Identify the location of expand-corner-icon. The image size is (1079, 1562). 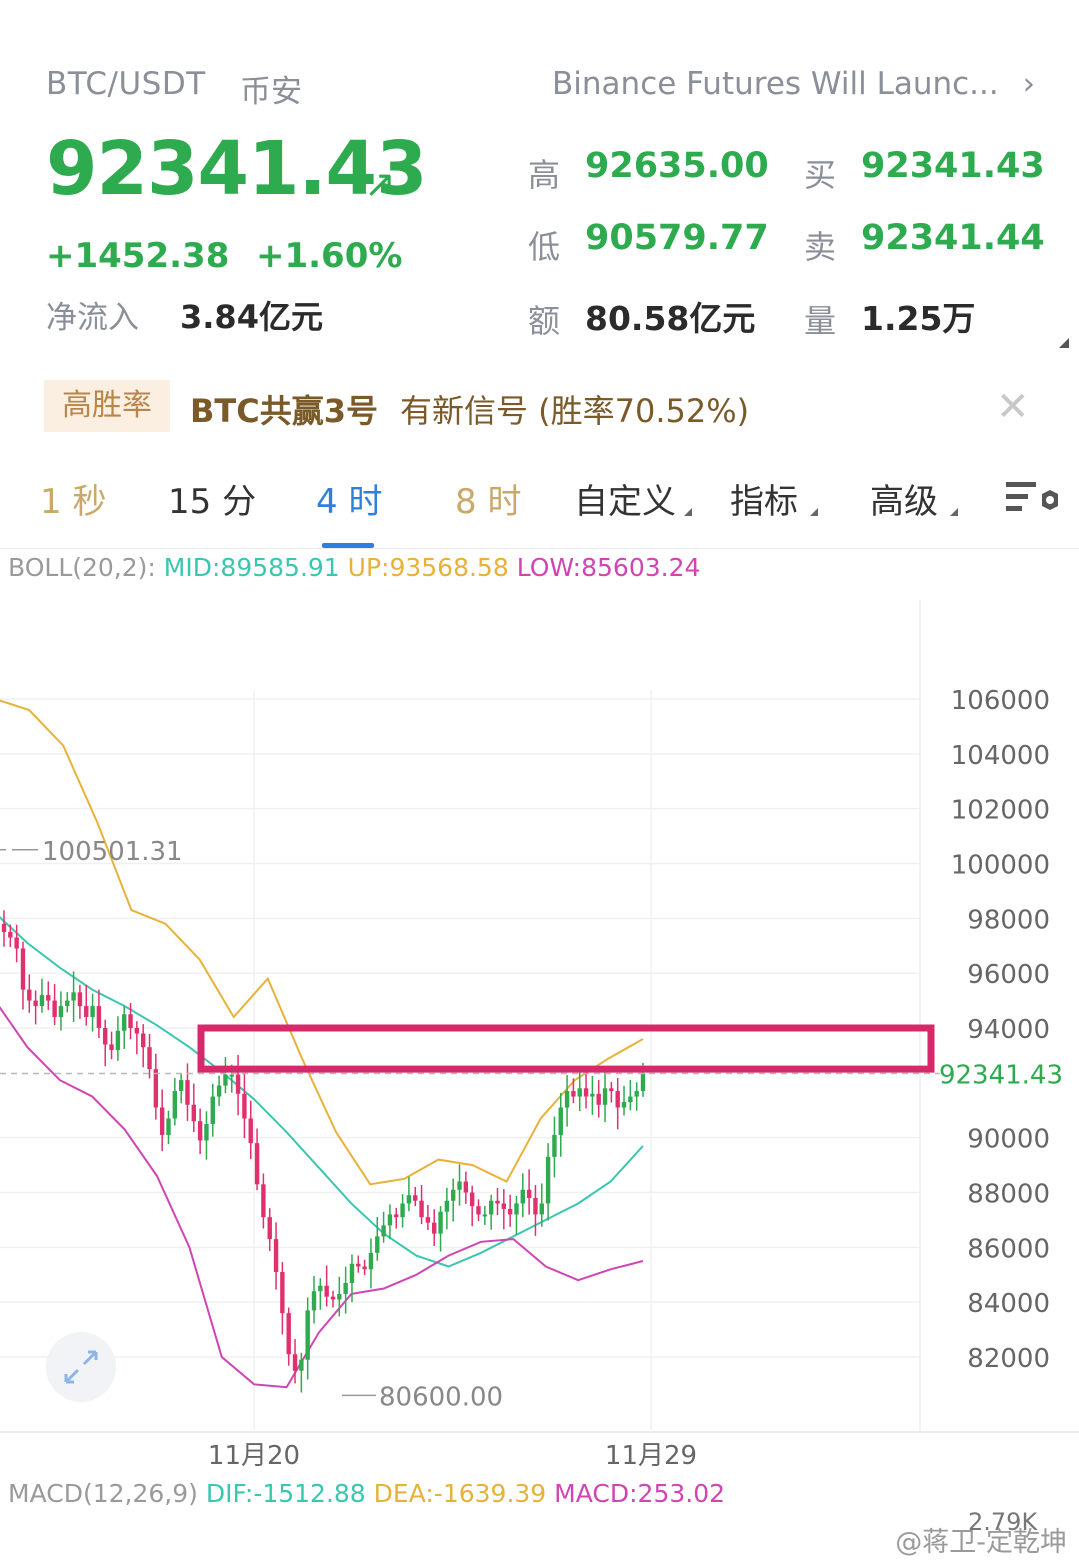
(1064, 343).